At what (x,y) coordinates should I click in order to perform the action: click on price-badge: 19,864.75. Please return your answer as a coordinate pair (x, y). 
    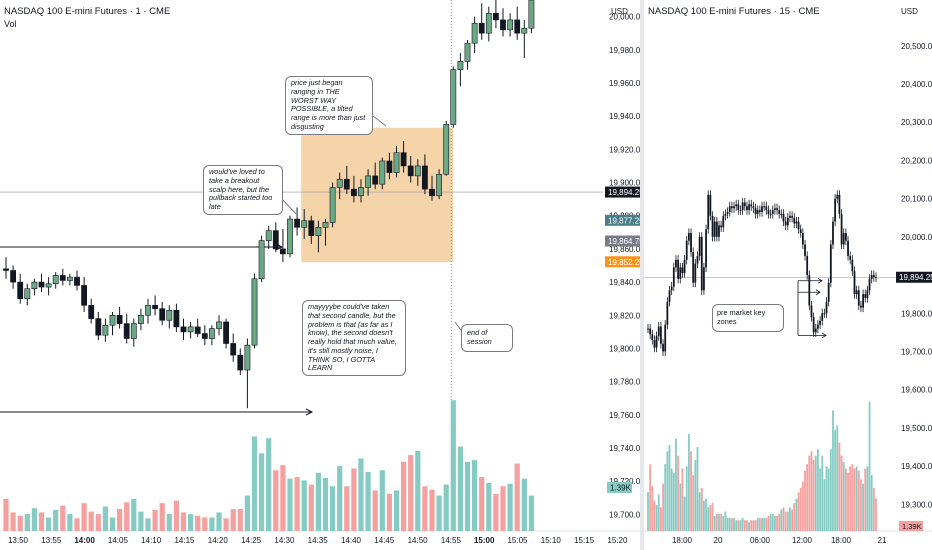
    Looking at the image, I should click on (622, 241).